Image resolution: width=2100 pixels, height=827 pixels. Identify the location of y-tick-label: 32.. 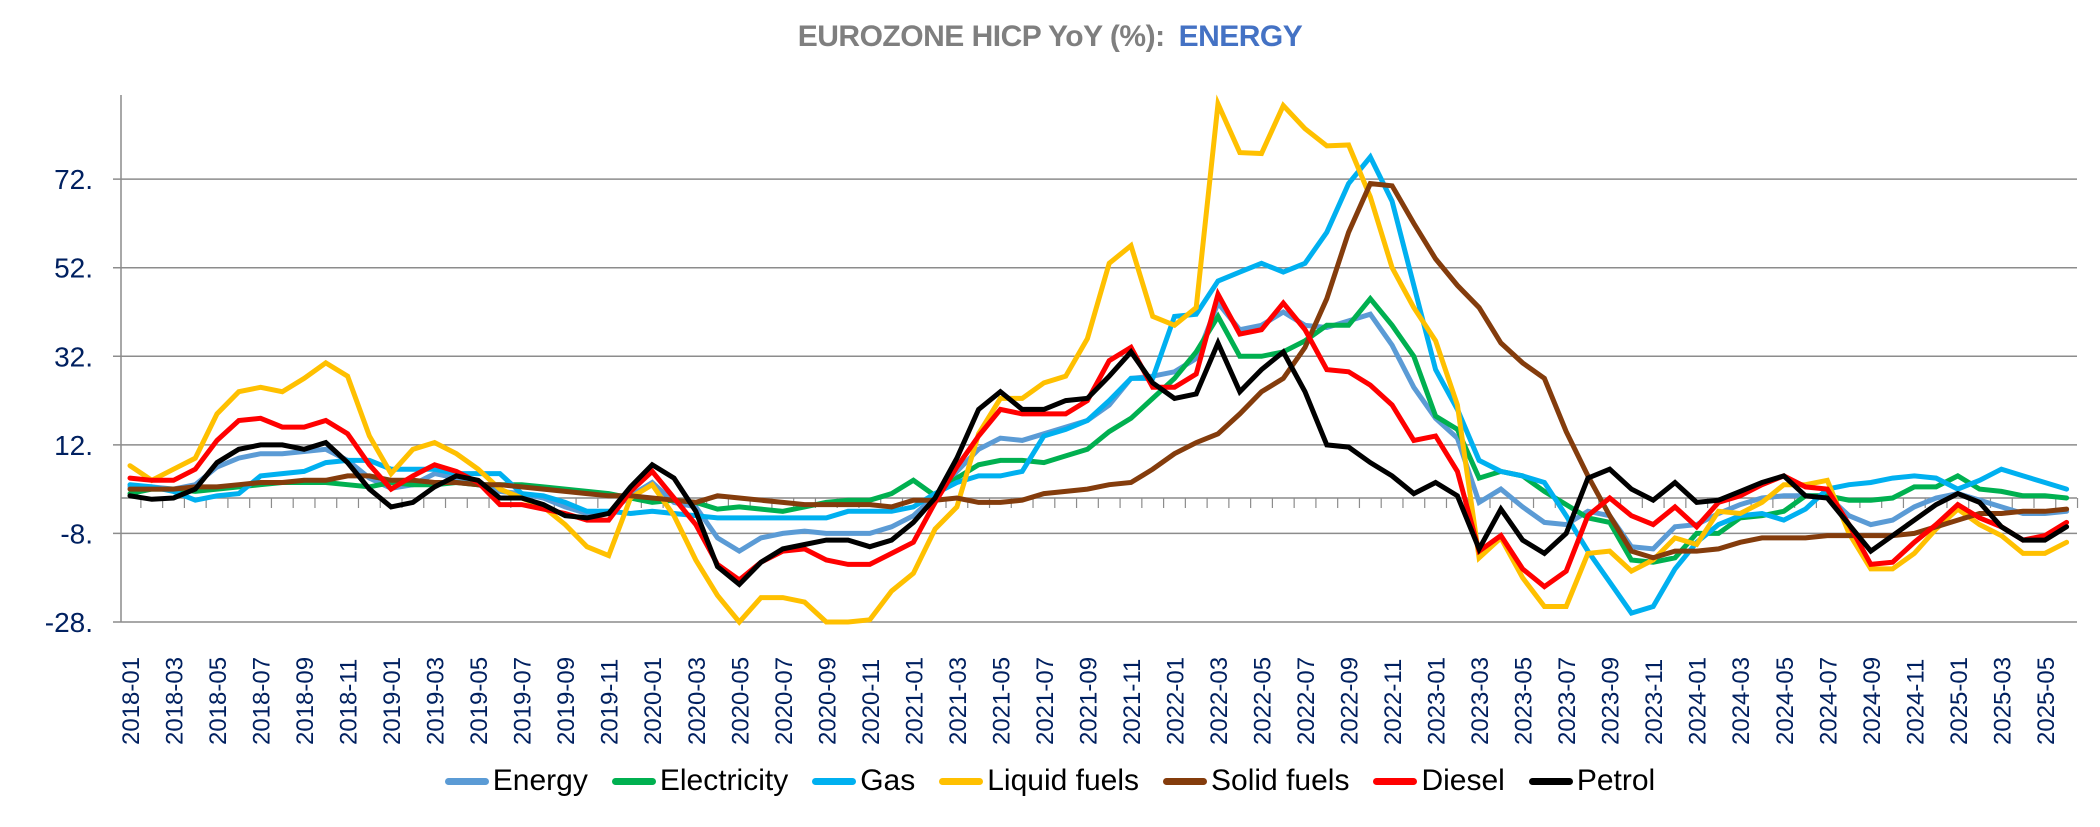
(73, 356).